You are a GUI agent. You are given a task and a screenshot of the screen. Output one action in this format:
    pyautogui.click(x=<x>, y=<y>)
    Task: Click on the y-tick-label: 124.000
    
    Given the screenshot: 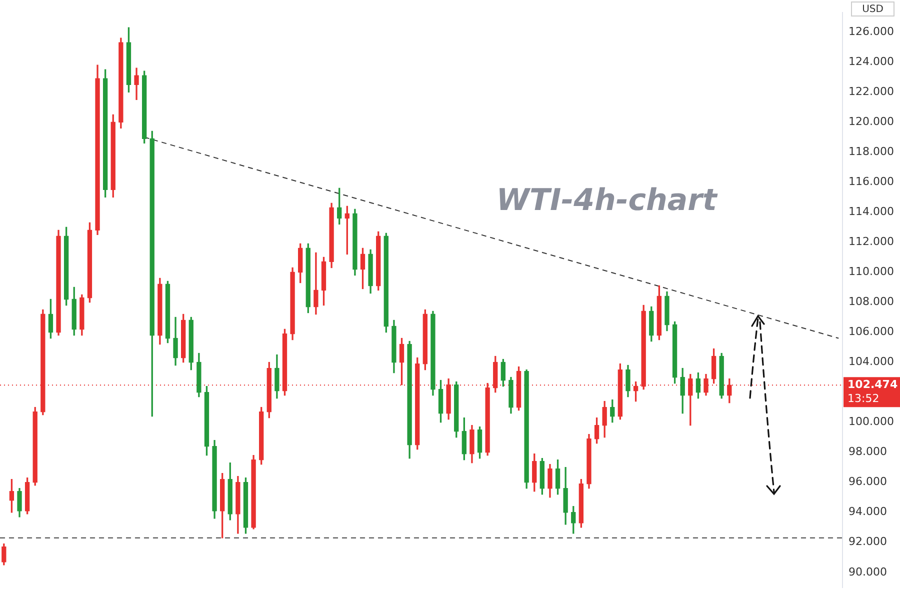 What is the action you would take?
    pyautogui.click(x=871, y=61)
    